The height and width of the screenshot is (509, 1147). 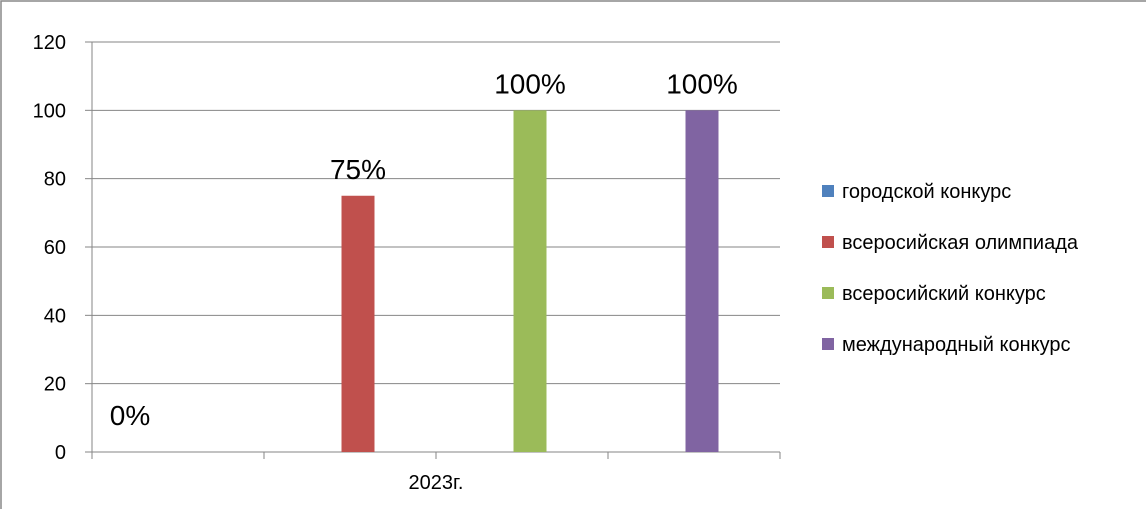 I want to click on legend-item: городской конкурс, so click(x=916, y=192).